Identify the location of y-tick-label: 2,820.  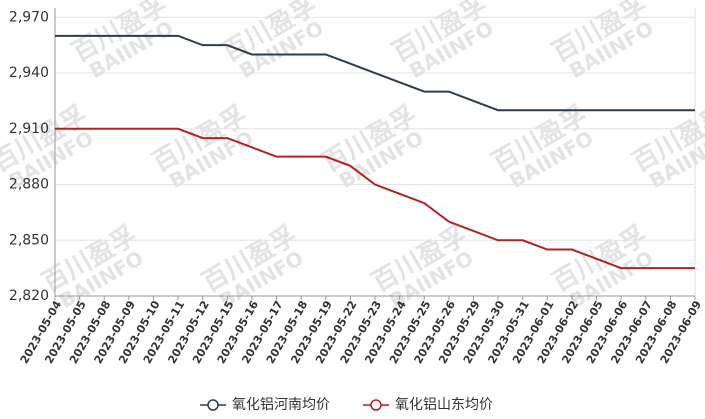
(29, 296).